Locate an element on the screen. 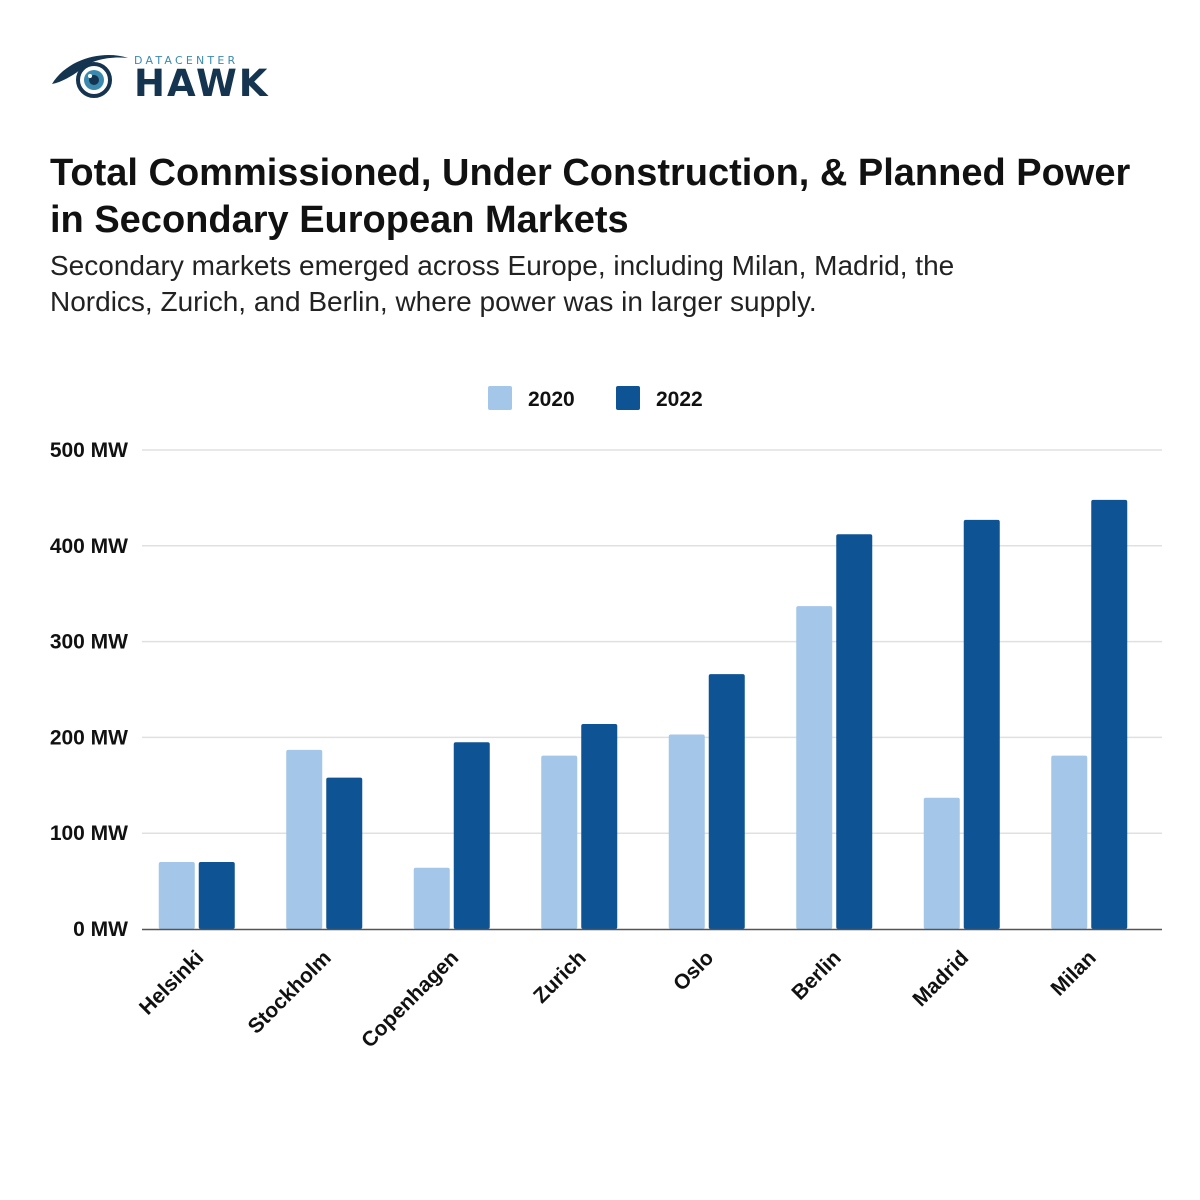 The width and height of the screenshot is (1200, 1200). y-tick-label: 100 MW is located at coordinates (89, 833).